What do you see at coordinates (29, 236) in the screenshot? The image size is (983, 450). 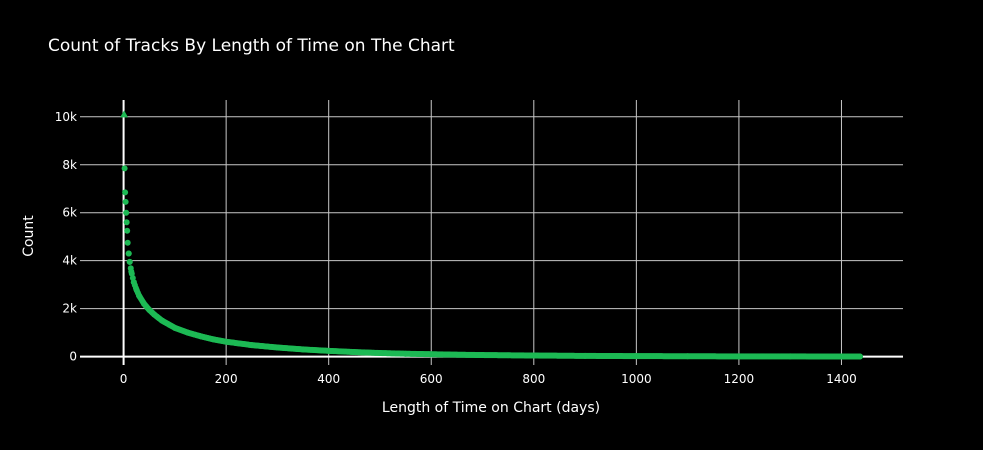 I see `y-axis-title: Count` at bounding box center [29, 236].